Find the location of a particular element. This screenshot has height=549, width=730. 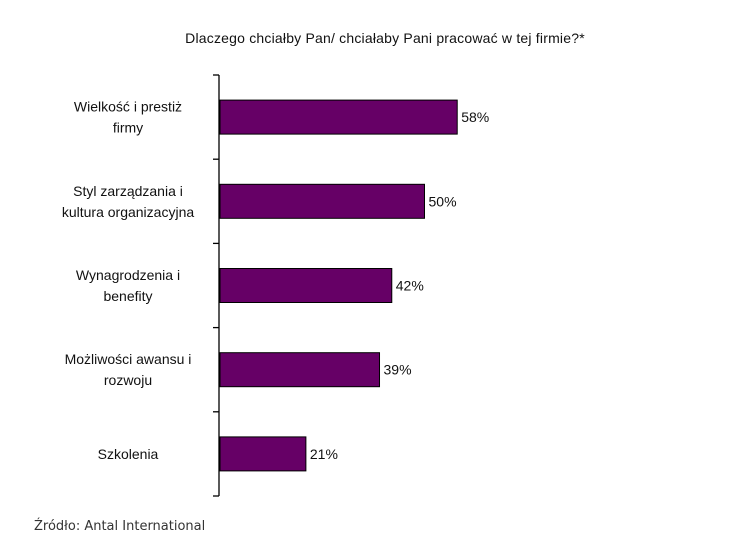

category-label: Szkolenia is located at coordinates (128, 454).